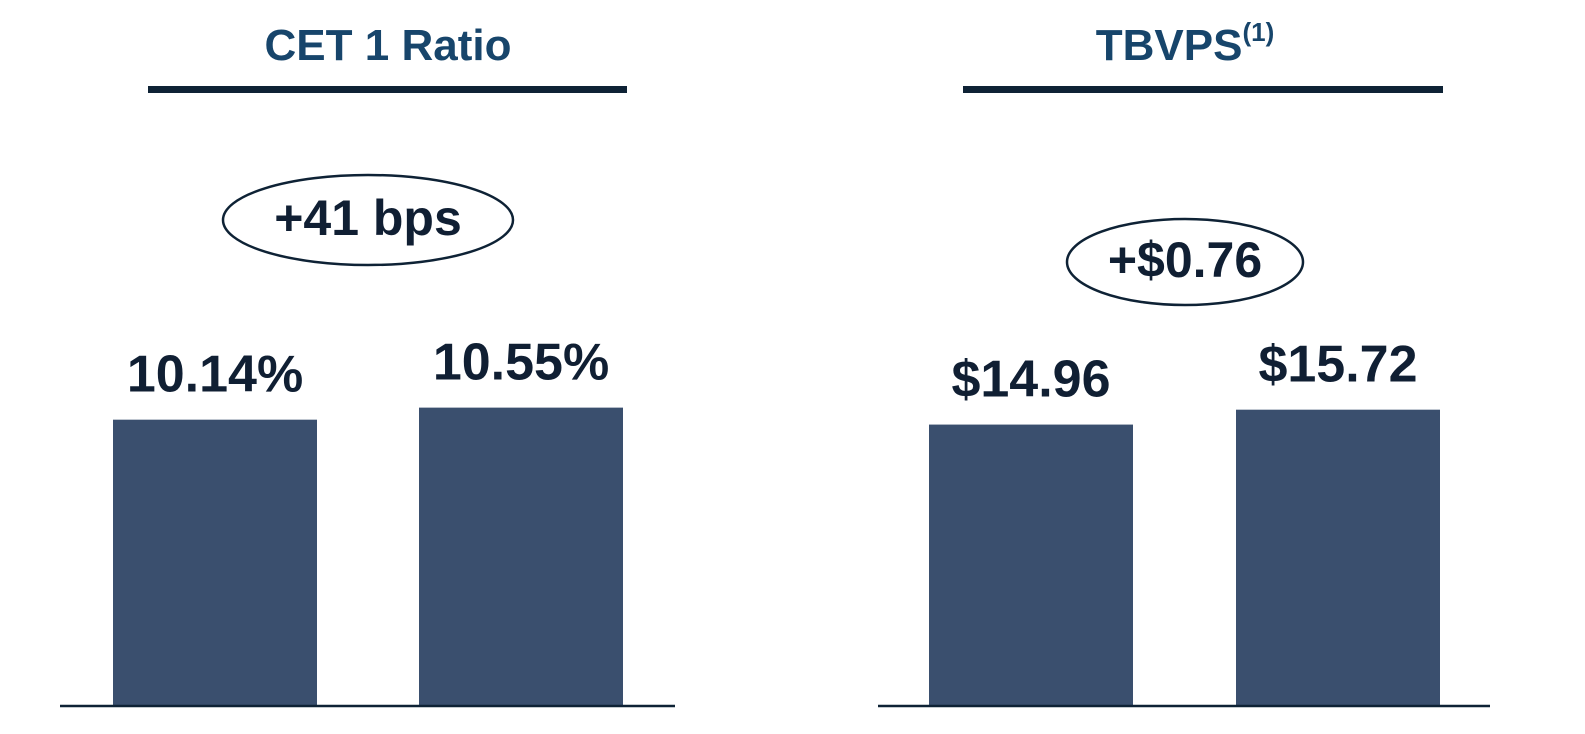 This screenshot has height=734, width=1585. Describe the element at coordinates (215, 374) in the screenshot. I see `value-label: 10.14%` at that location.